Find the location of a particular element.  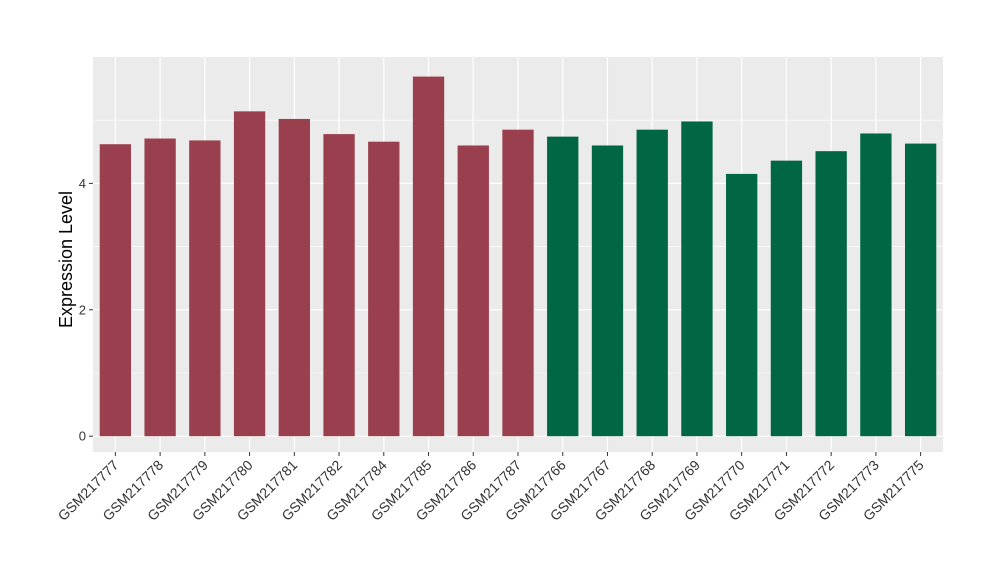

bar-gsm217775 is located at coordinates (920, 290).